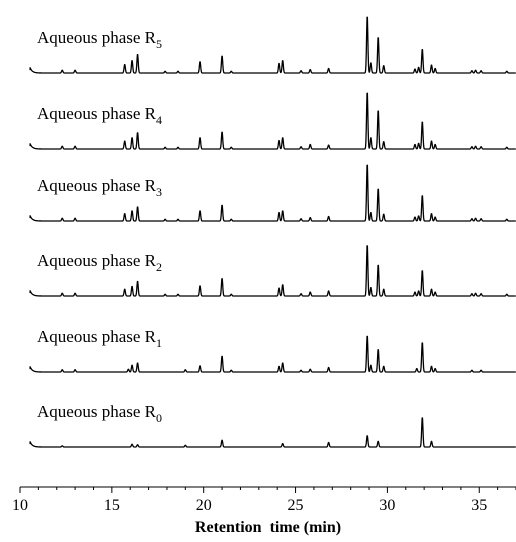 This screenshot has width=516, height=542. I want to click on x-axis-title: Retention time (min), so click(268, 527).